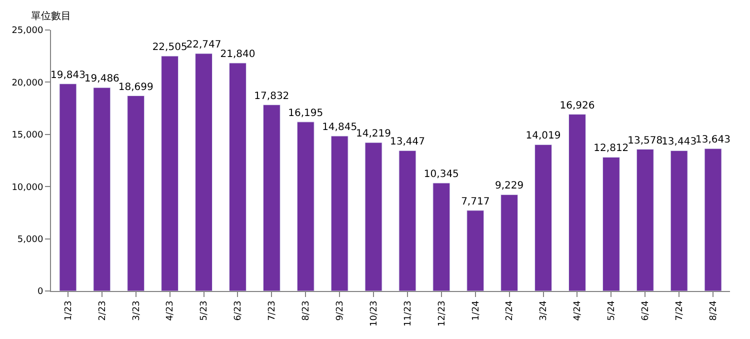 Image resolution: width=750 pixels, height=339 pixels. What do you see at coordinates (69, 310) in the screenshot?
I see `x-tick-label: 1/23` at bounding box center [69, 310].